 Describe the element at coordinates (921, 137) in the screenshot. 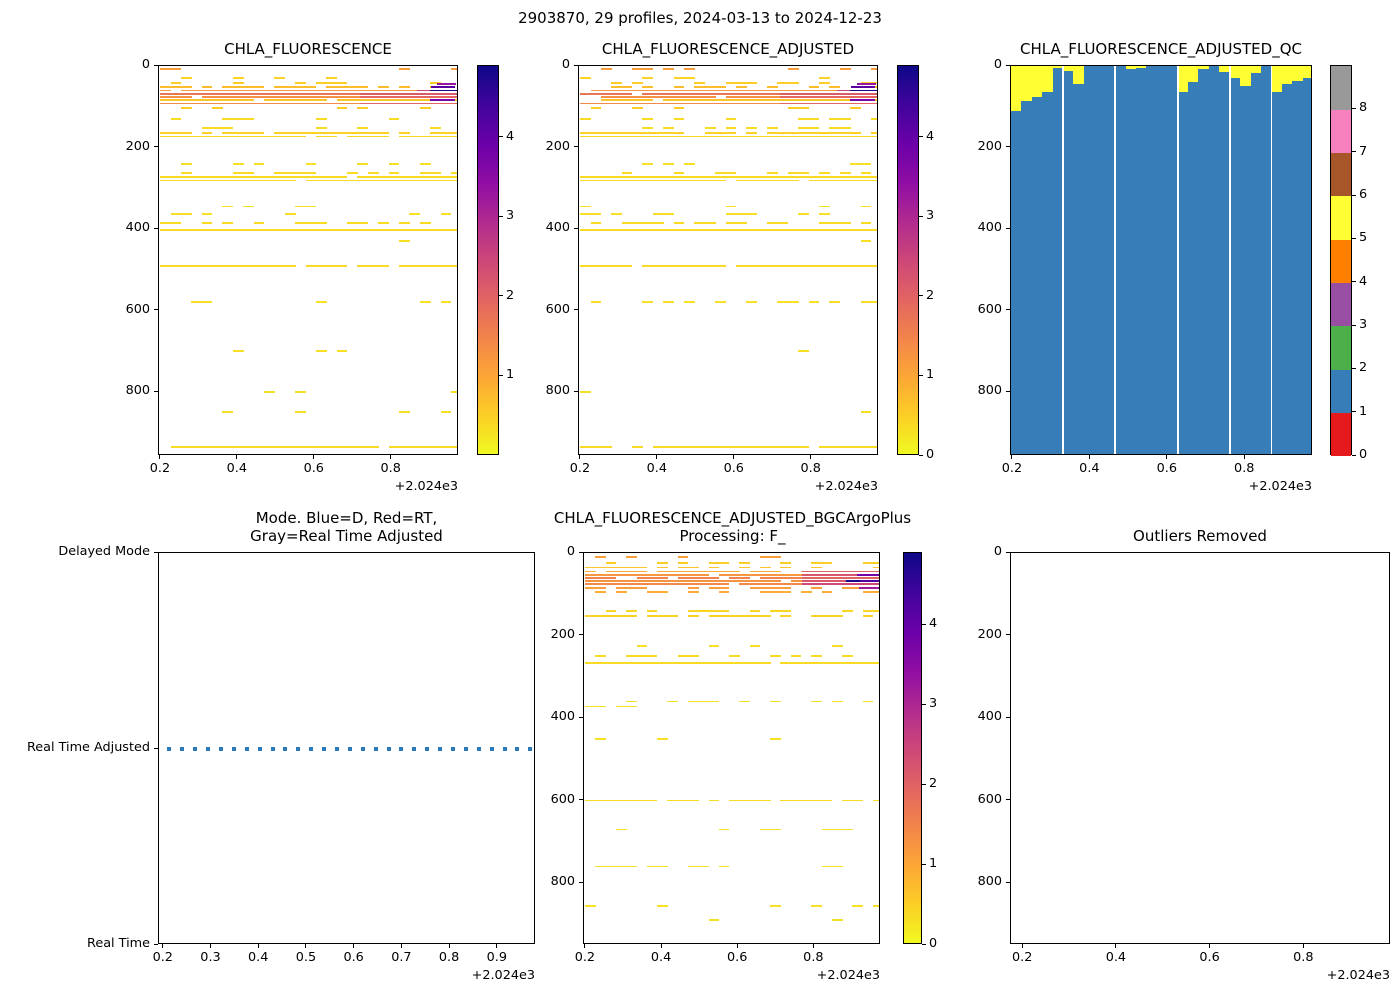

I see `colorbar-tick-mark` at that location.